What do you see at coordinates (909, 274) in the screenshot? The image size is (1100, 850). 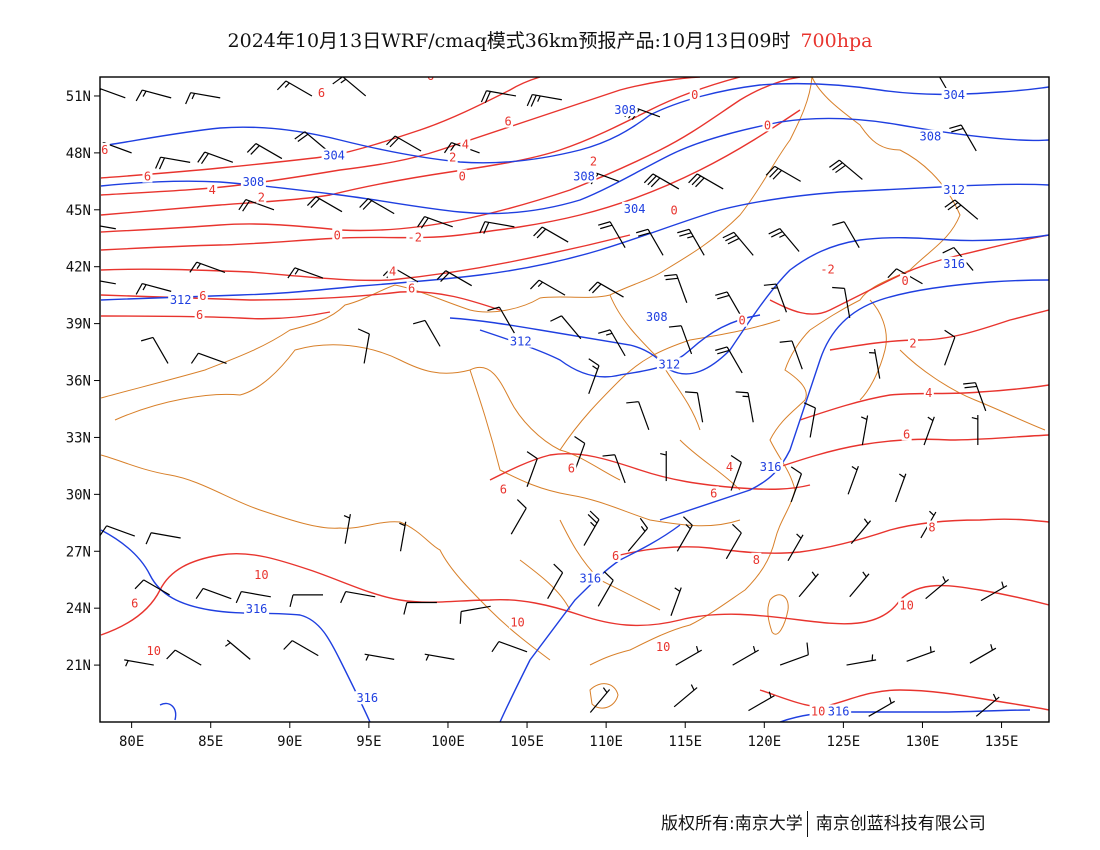 I see `temp-contour-0-east` at bounding box center [909, 274].